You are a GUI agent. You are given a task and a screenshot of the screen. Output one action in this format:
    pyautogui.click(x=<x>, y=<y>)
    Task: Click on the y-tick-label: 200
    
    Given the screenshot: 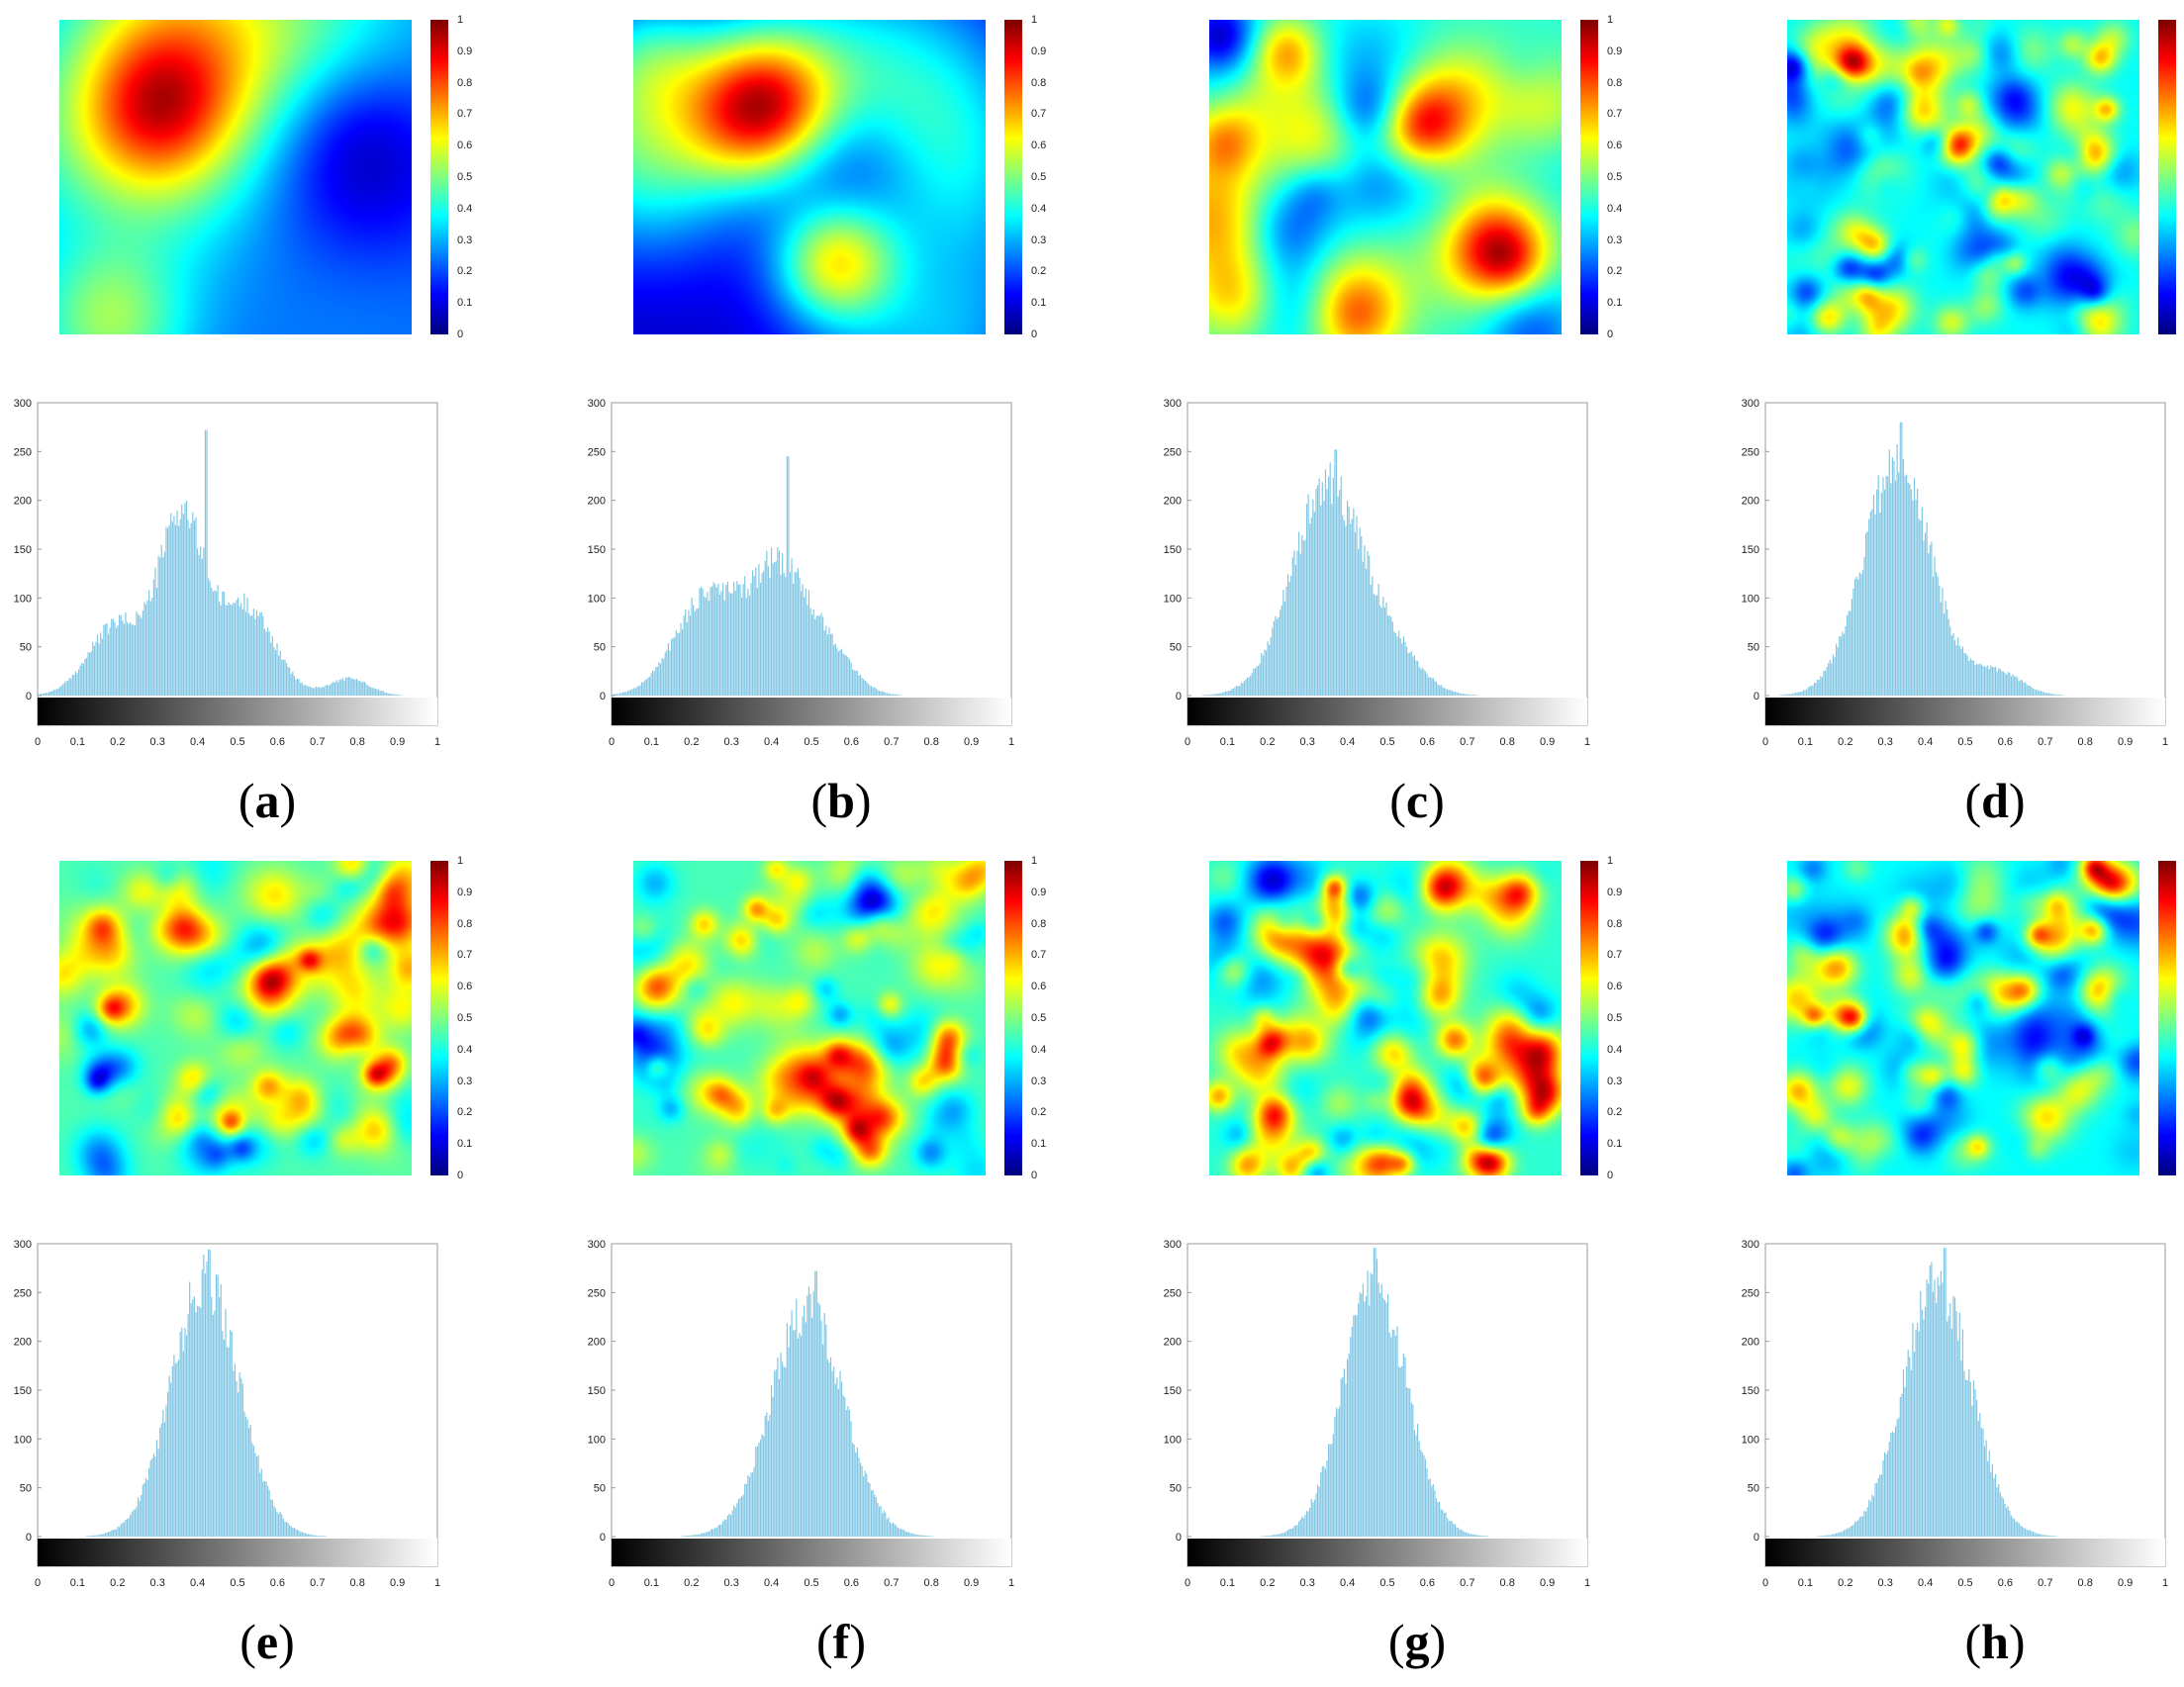 What is the action you would take?
    pyautogui.click(x=597, y=502)
    